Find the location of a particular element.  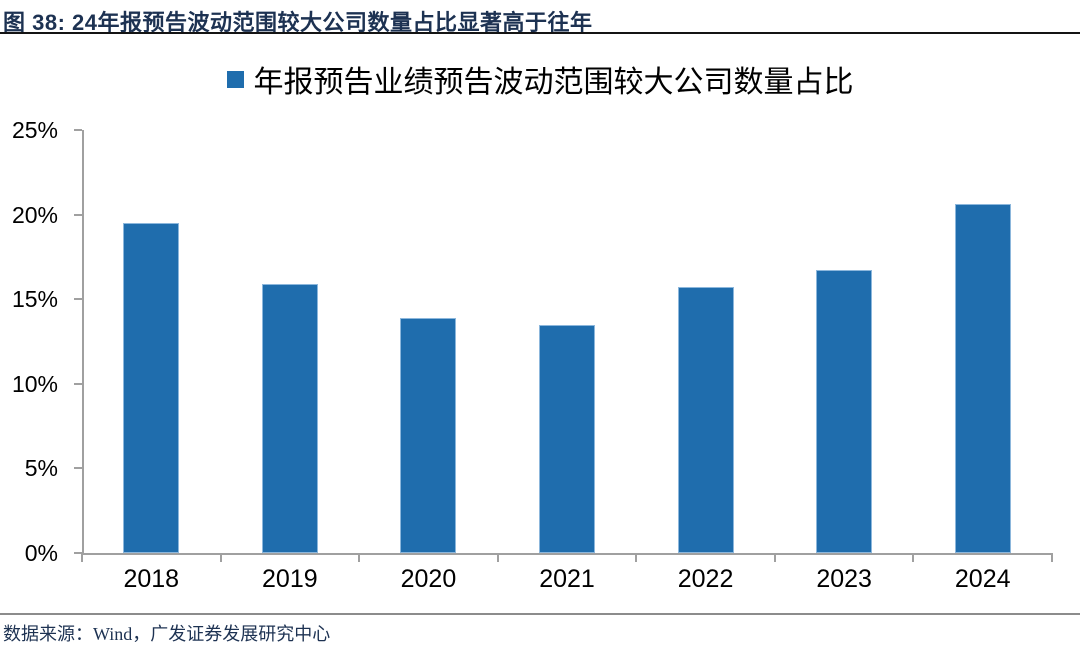

bar-2020 is located at coordinates (428, 435).